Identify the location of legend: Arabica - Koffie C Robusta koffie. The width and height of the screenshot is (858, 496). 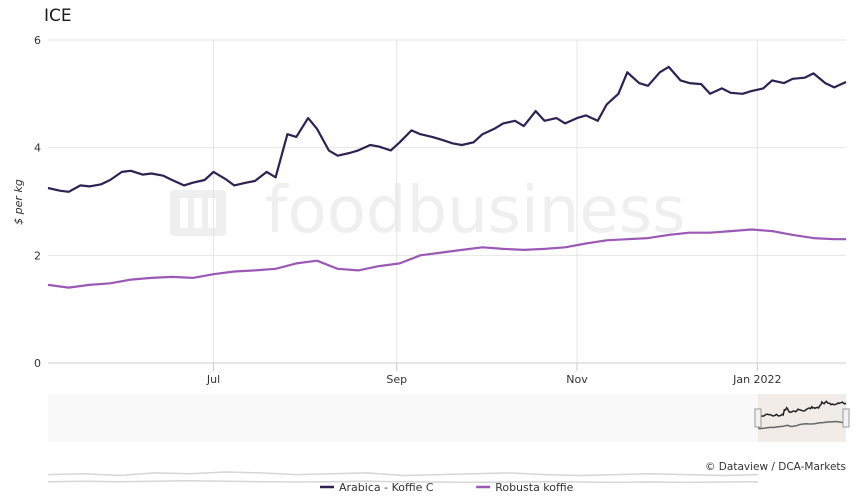
(447, 487).